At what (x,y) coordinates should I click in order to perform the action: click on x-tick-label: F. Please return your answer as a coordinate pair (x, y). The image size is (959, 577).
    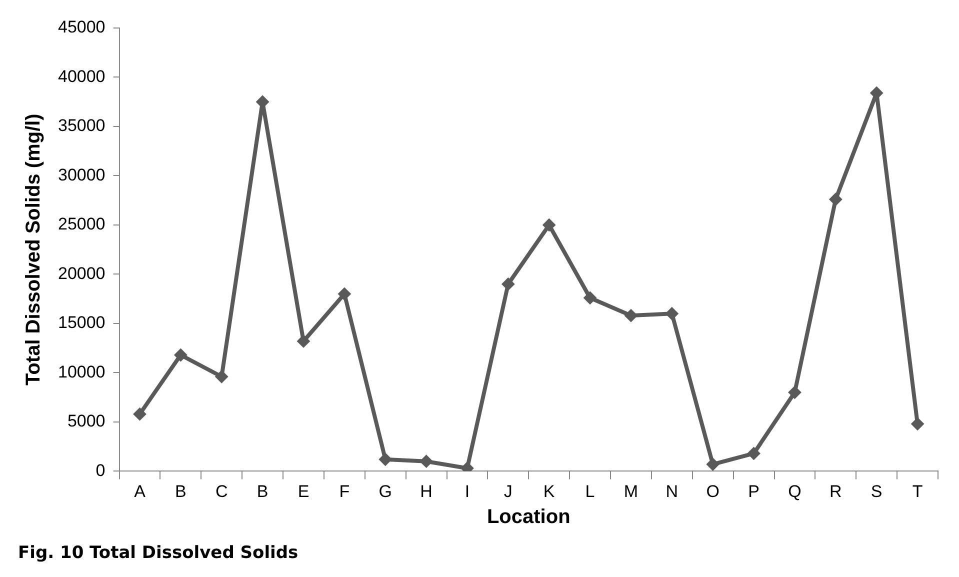
    Looking at the image, I should click on (344, 492).